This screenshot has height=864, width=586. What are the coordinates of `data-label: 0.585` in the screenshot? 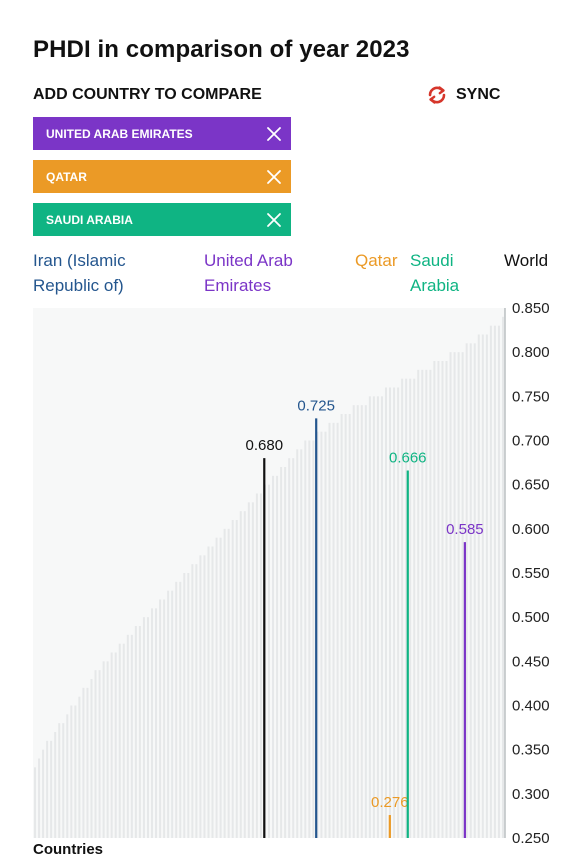 It's located at (465, 529).